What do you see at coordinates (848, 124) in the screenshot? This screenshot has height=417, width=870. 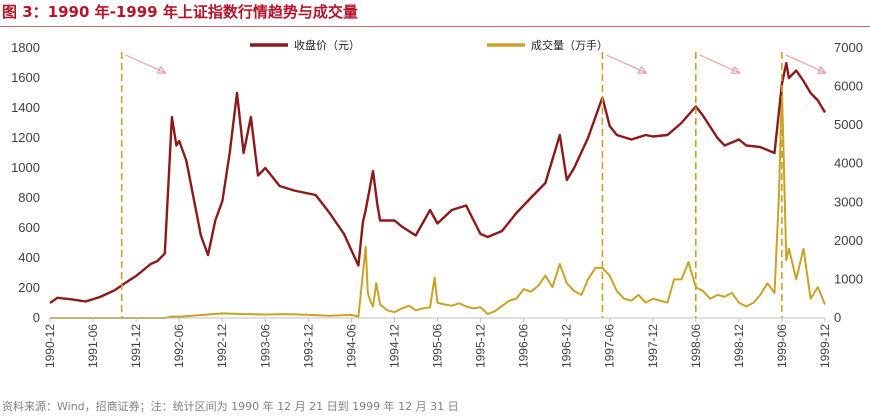 I see `y-right-tick-label: 5000` at bounding box center [848, 124].